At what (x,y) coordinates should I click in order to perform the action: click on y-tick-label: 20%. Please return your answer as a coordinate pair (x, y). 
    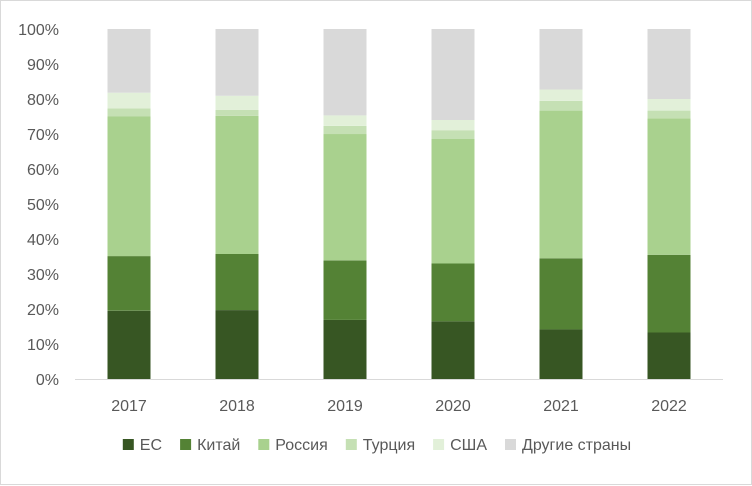
    Looking at the image, I should click on (43, 310).